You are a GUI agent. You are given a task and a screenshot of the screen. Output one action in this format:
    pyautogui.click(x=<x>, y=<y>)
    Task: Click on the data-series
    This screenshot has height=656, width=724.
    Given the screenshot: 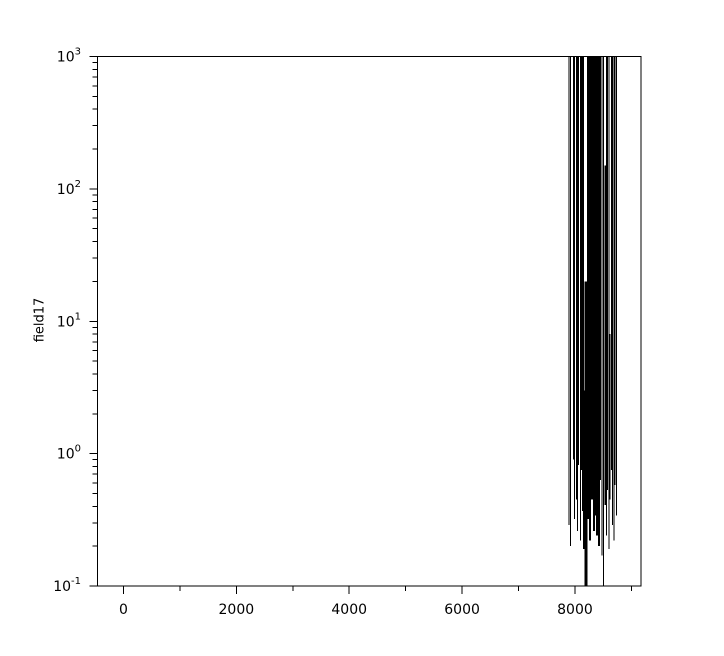 What is the action you would take?
    pyautogui.click(x=593, y=321)
    